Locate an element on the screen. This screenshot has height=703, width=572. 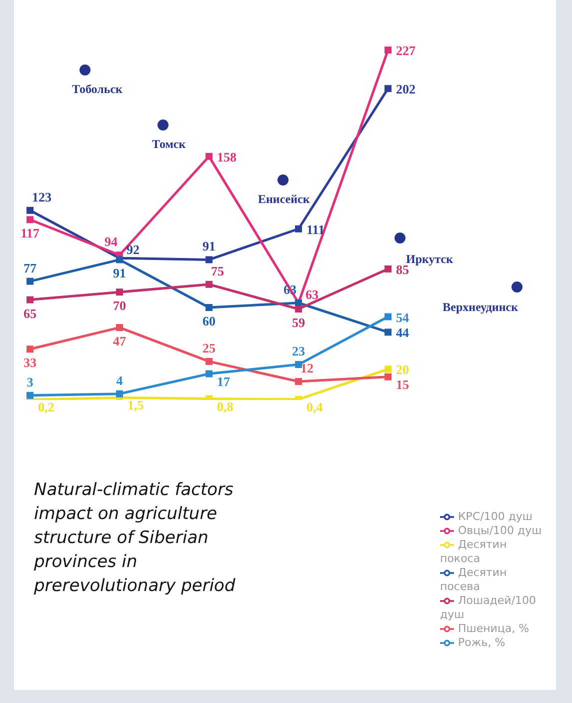
data-label: 111 is located at coordinates (315, 229).